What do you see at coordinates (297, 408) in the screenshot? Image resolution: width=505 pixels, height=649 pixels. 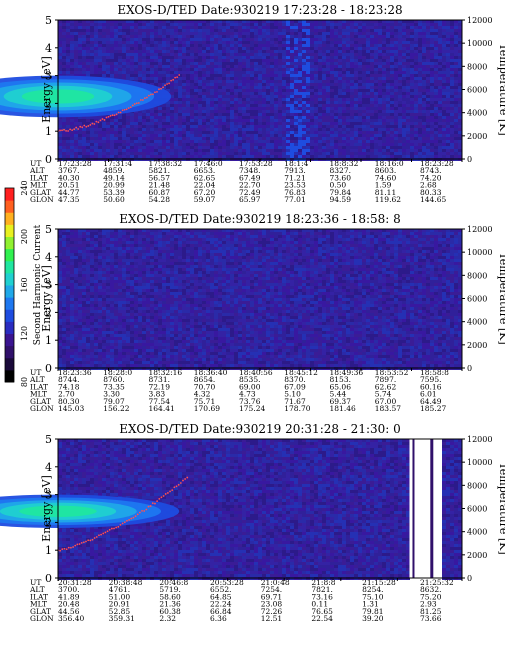 I see `table-cell: 178.70` at bounding box center [297, 408].